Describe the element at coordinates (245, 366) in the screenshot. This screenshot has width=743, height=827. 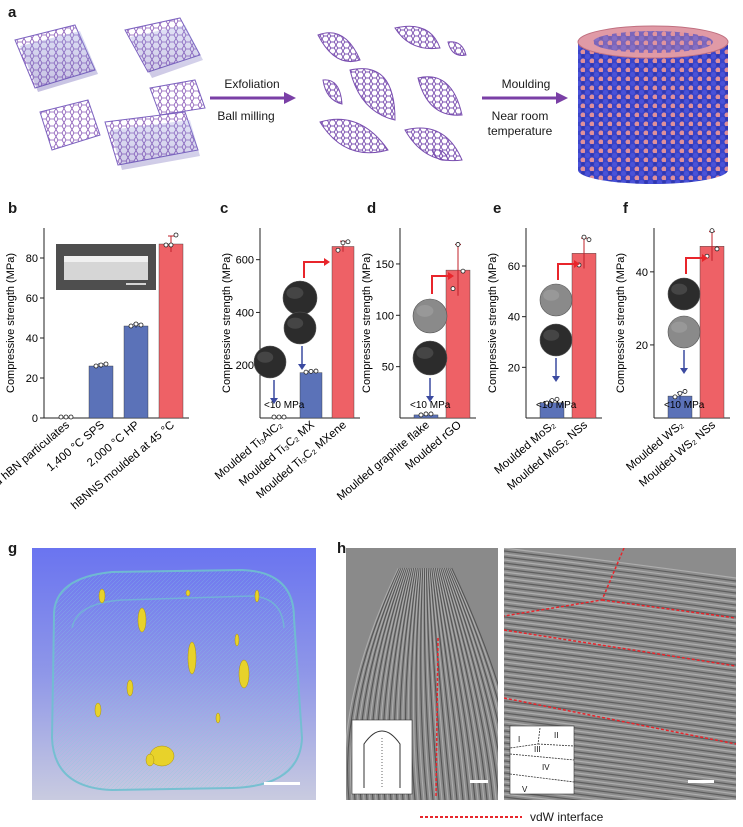
I see `y-tick-label: 200` at that location.